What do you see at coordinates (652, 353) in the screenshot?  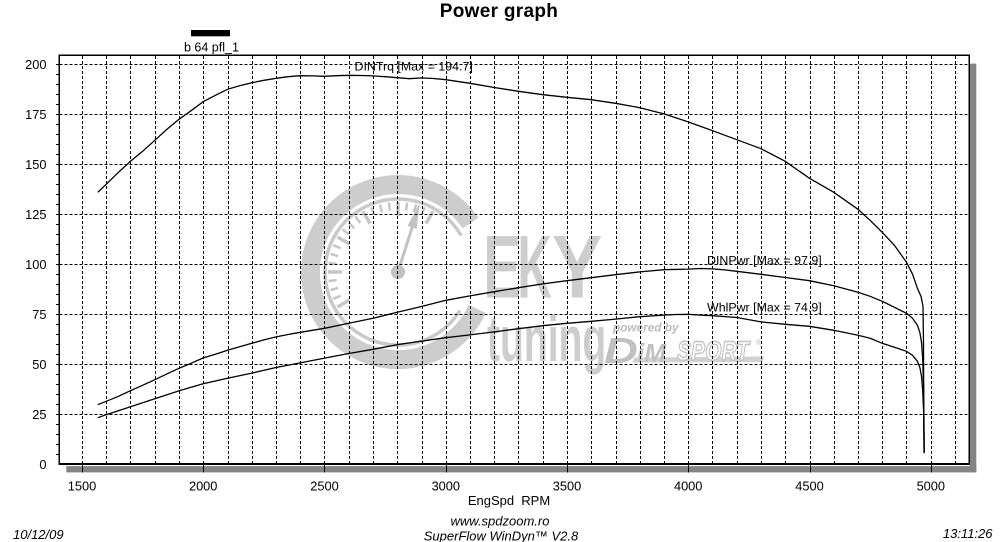 I see `svg-text: iM` at bounding box center [652, 353].